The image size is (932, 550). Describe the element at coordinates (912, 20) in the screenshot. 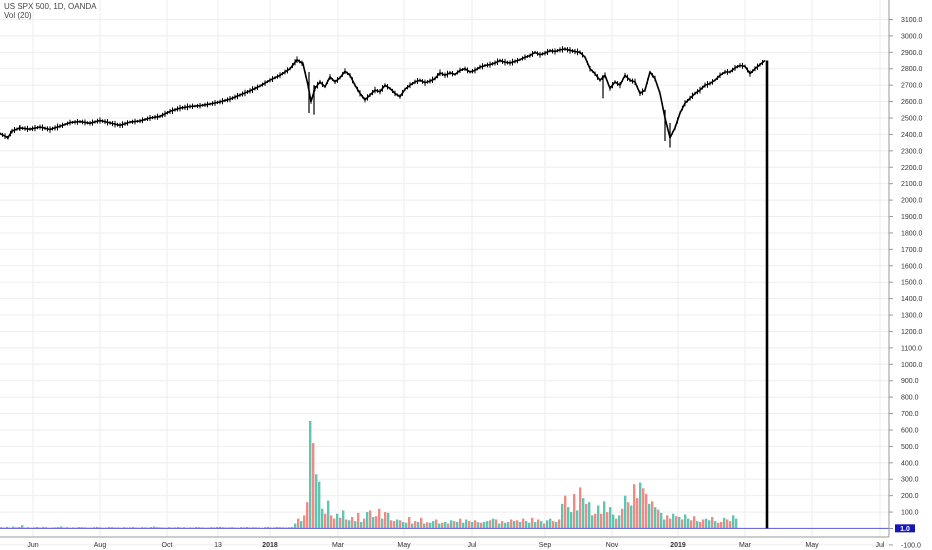

I see `y-tick-label: 3100.0` at that location.